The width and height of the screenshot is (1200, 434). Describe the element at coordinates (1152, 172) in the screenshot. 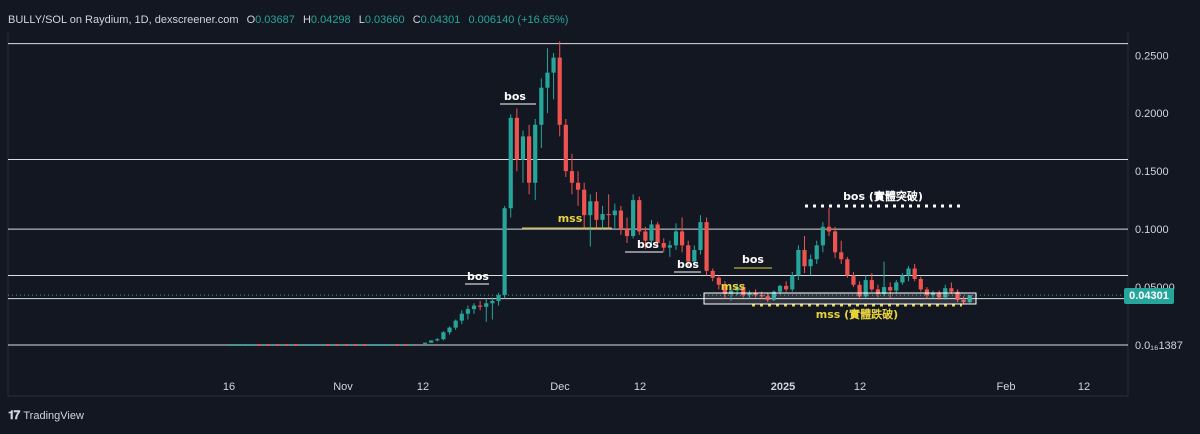

I see `y-tick-label: 0.1500` at that location.